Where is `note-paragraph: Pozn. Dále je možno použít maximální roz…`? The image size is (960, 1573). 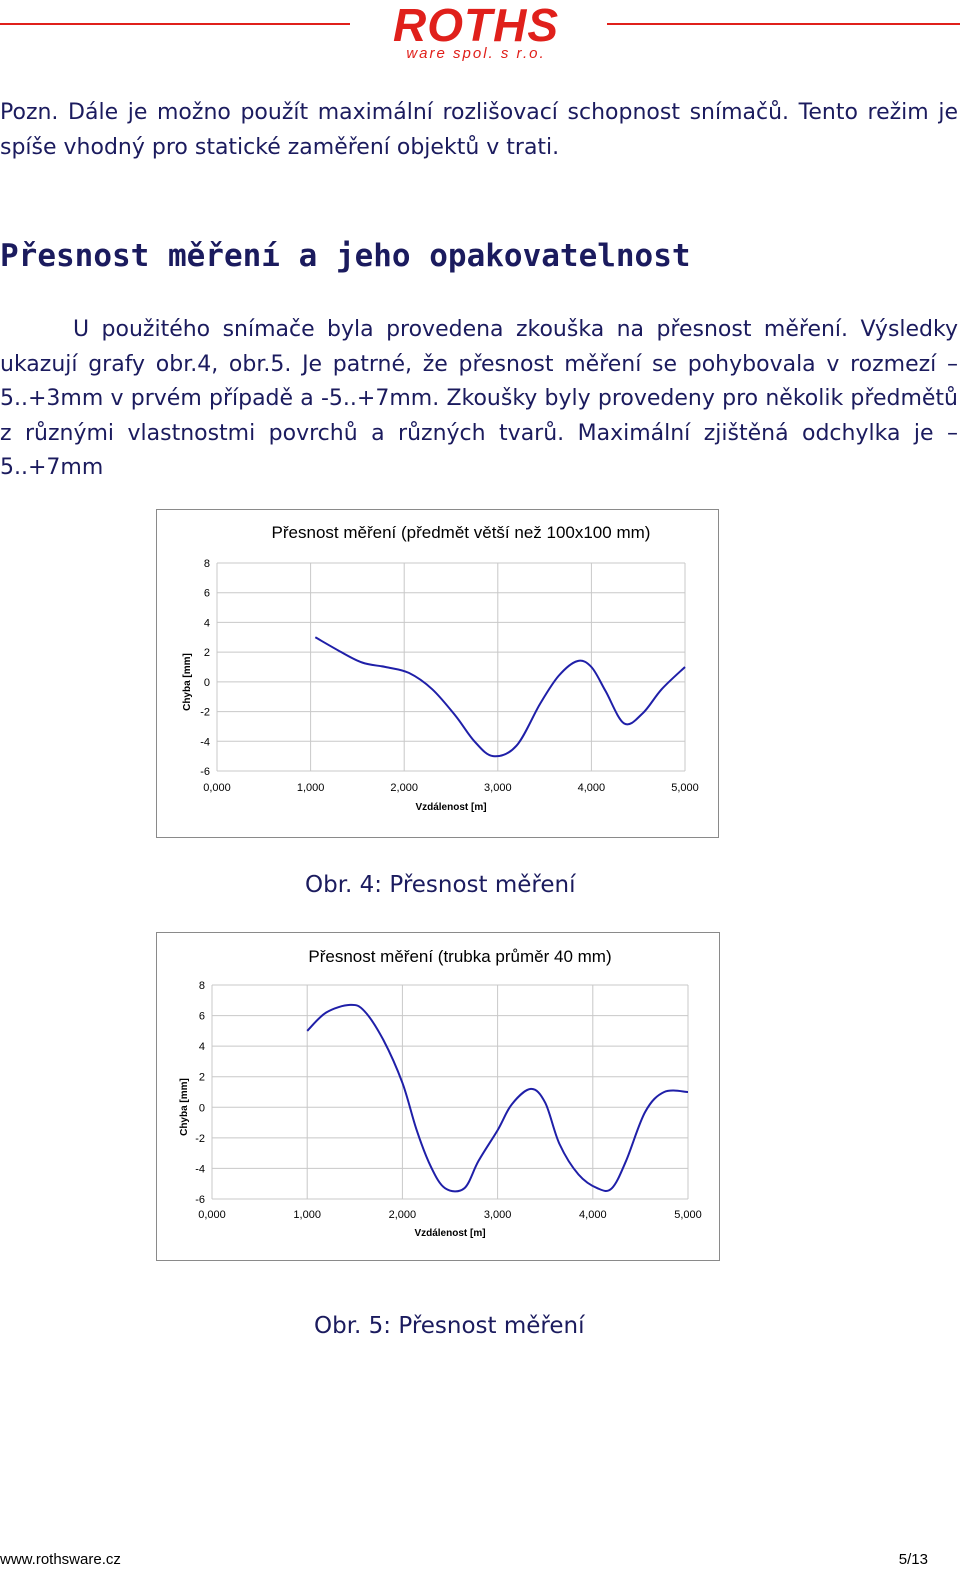
note-paragraph: Pozn. Dále je možno použít maximální roz… is located at coordinates (479, 130).